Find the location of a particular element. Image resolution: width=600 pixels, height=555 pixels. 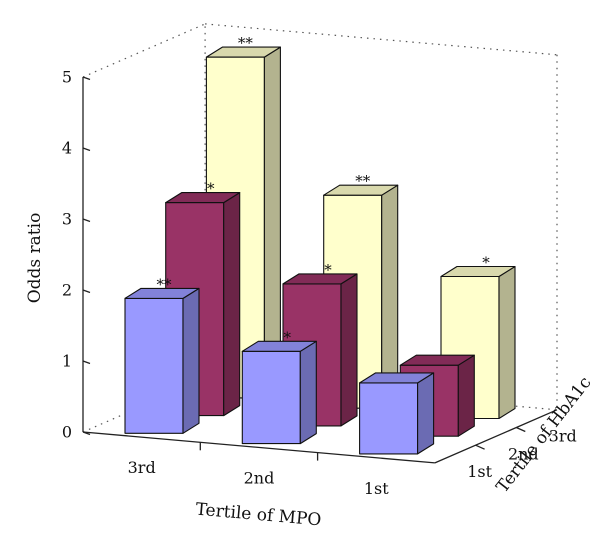

x-category-label: 2nd is located at coordinates (259, 477).